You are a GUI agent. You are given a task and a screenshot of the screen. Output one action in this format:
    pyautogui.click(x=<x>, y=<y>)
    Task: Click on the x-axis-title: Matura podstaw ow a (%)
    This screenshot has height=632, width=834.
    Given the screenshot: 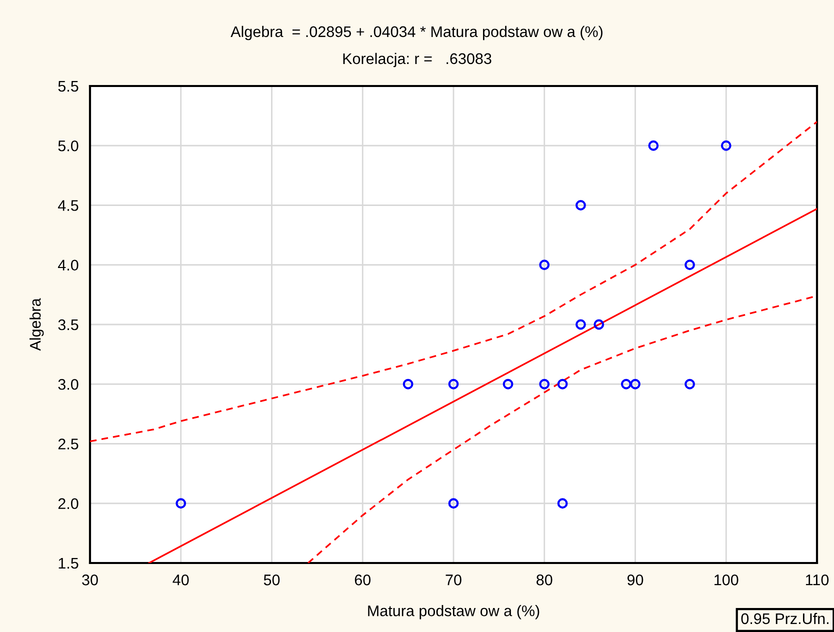 What is the action you would take?
    pyautogui.click(x=454, y=612)
    